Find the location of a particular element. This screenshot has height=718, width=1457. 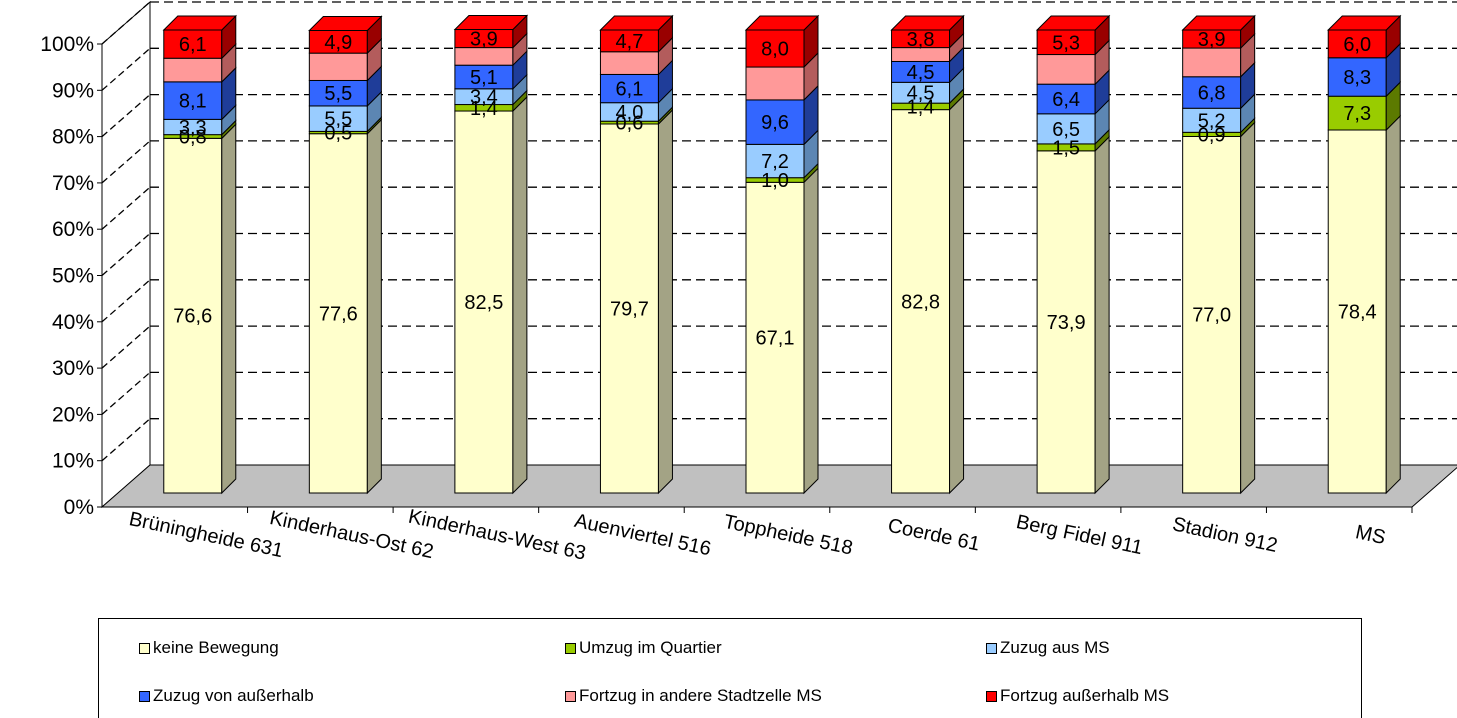

data-label: 4,7 is located at coordinates (630, 42).